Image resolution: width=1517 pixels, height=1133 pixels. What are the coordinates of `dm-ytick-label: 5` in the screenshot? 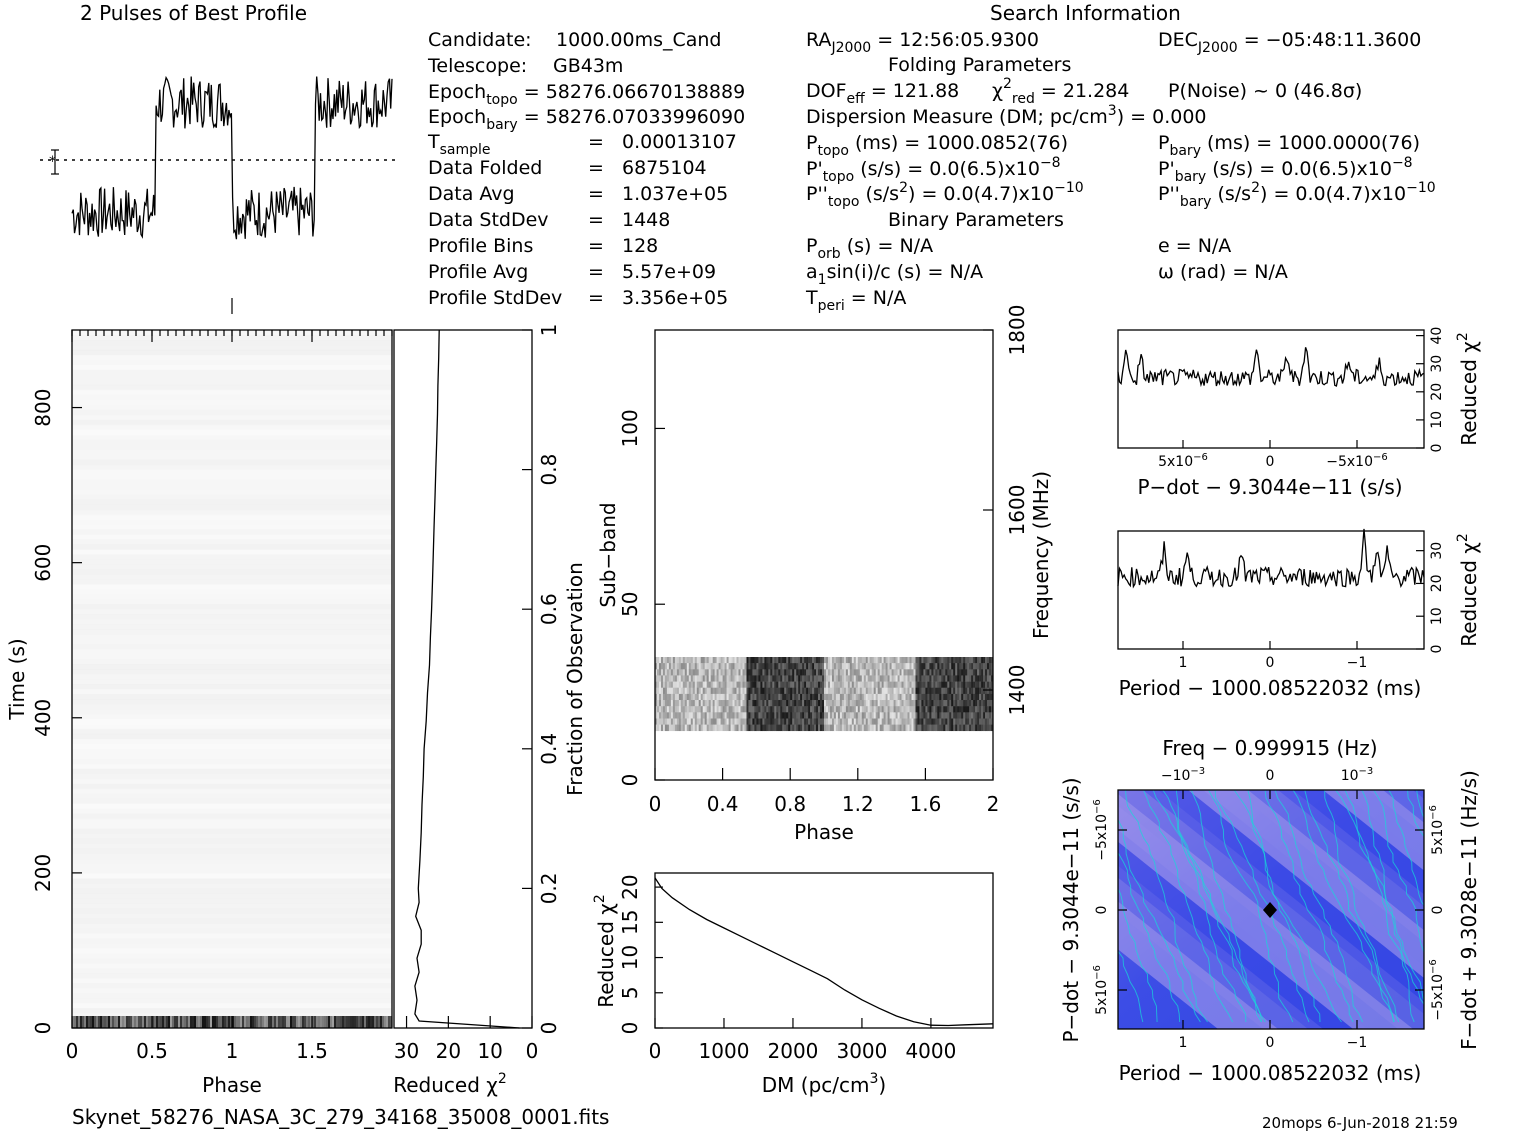 It's located at (630, 992).